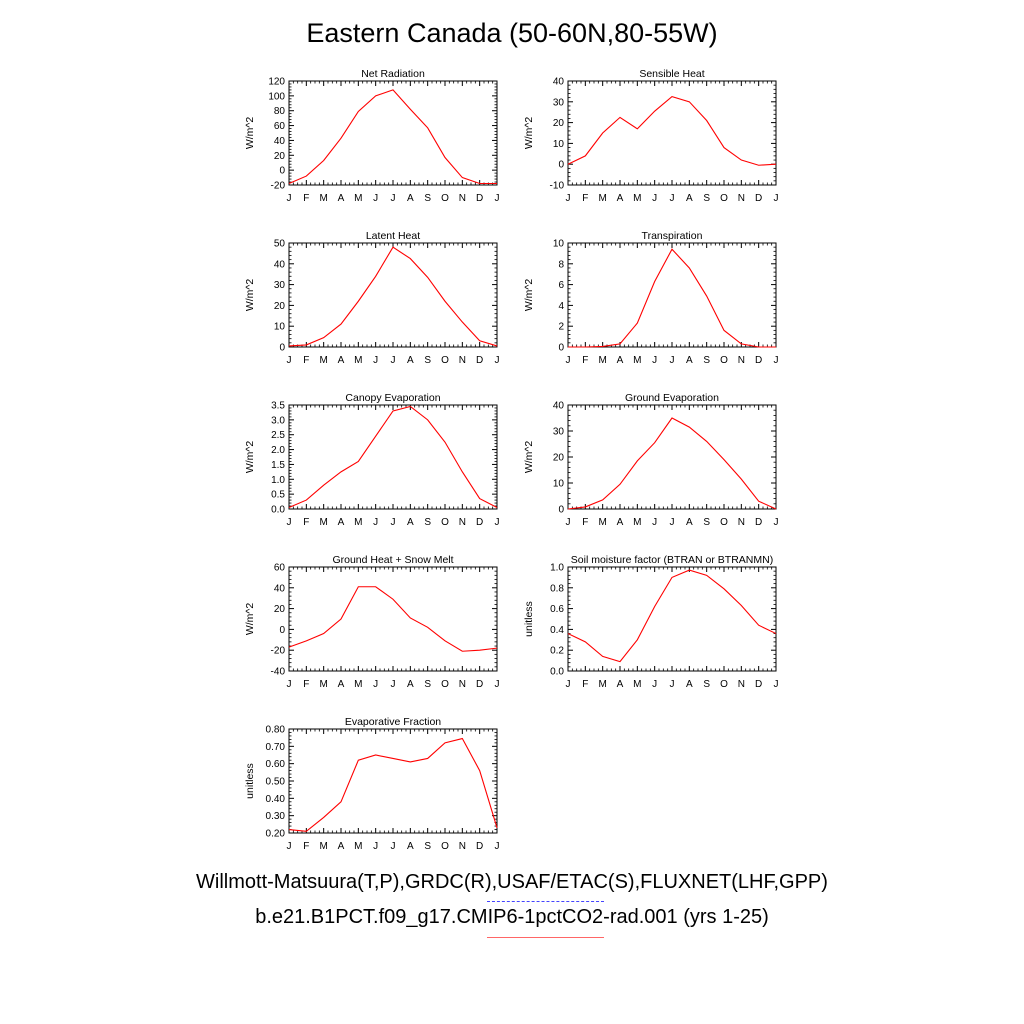 The image size is (1024, 1024). I want to click on panel-0-ytick-label: 0, so click(282, 171).